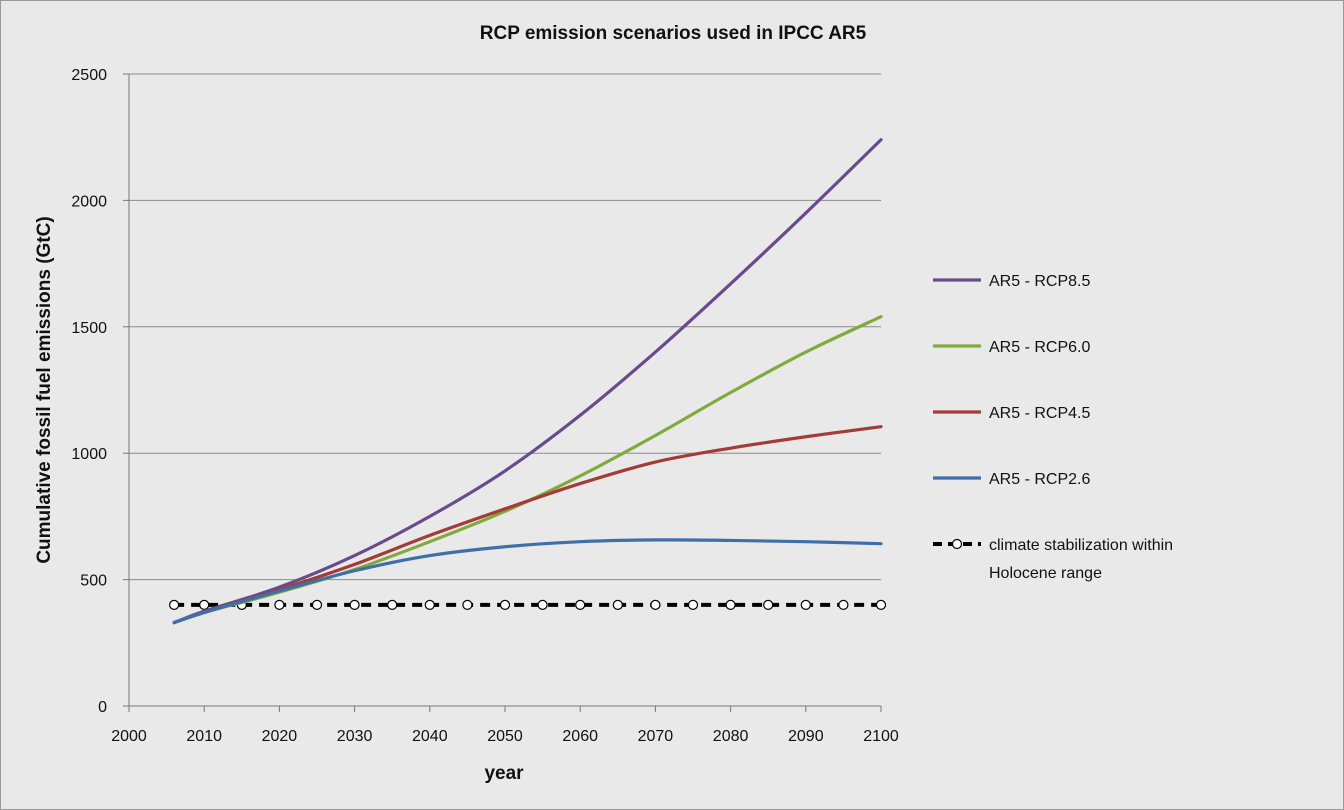  Describe the element at coordinates (1039, 413) in the screenshot. I see `legend-label-ar5-rcp4-5: AR5 - RCP4.5` at that location.